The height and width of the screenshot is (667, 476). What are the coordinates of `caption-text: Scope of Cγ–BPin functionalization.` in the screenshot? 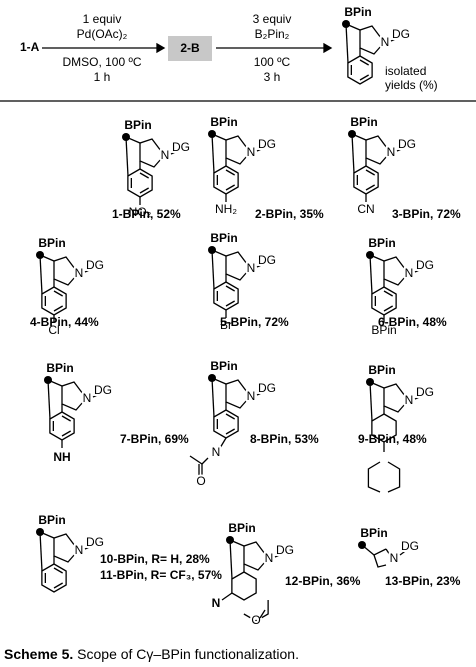 It's located at (188, 654).